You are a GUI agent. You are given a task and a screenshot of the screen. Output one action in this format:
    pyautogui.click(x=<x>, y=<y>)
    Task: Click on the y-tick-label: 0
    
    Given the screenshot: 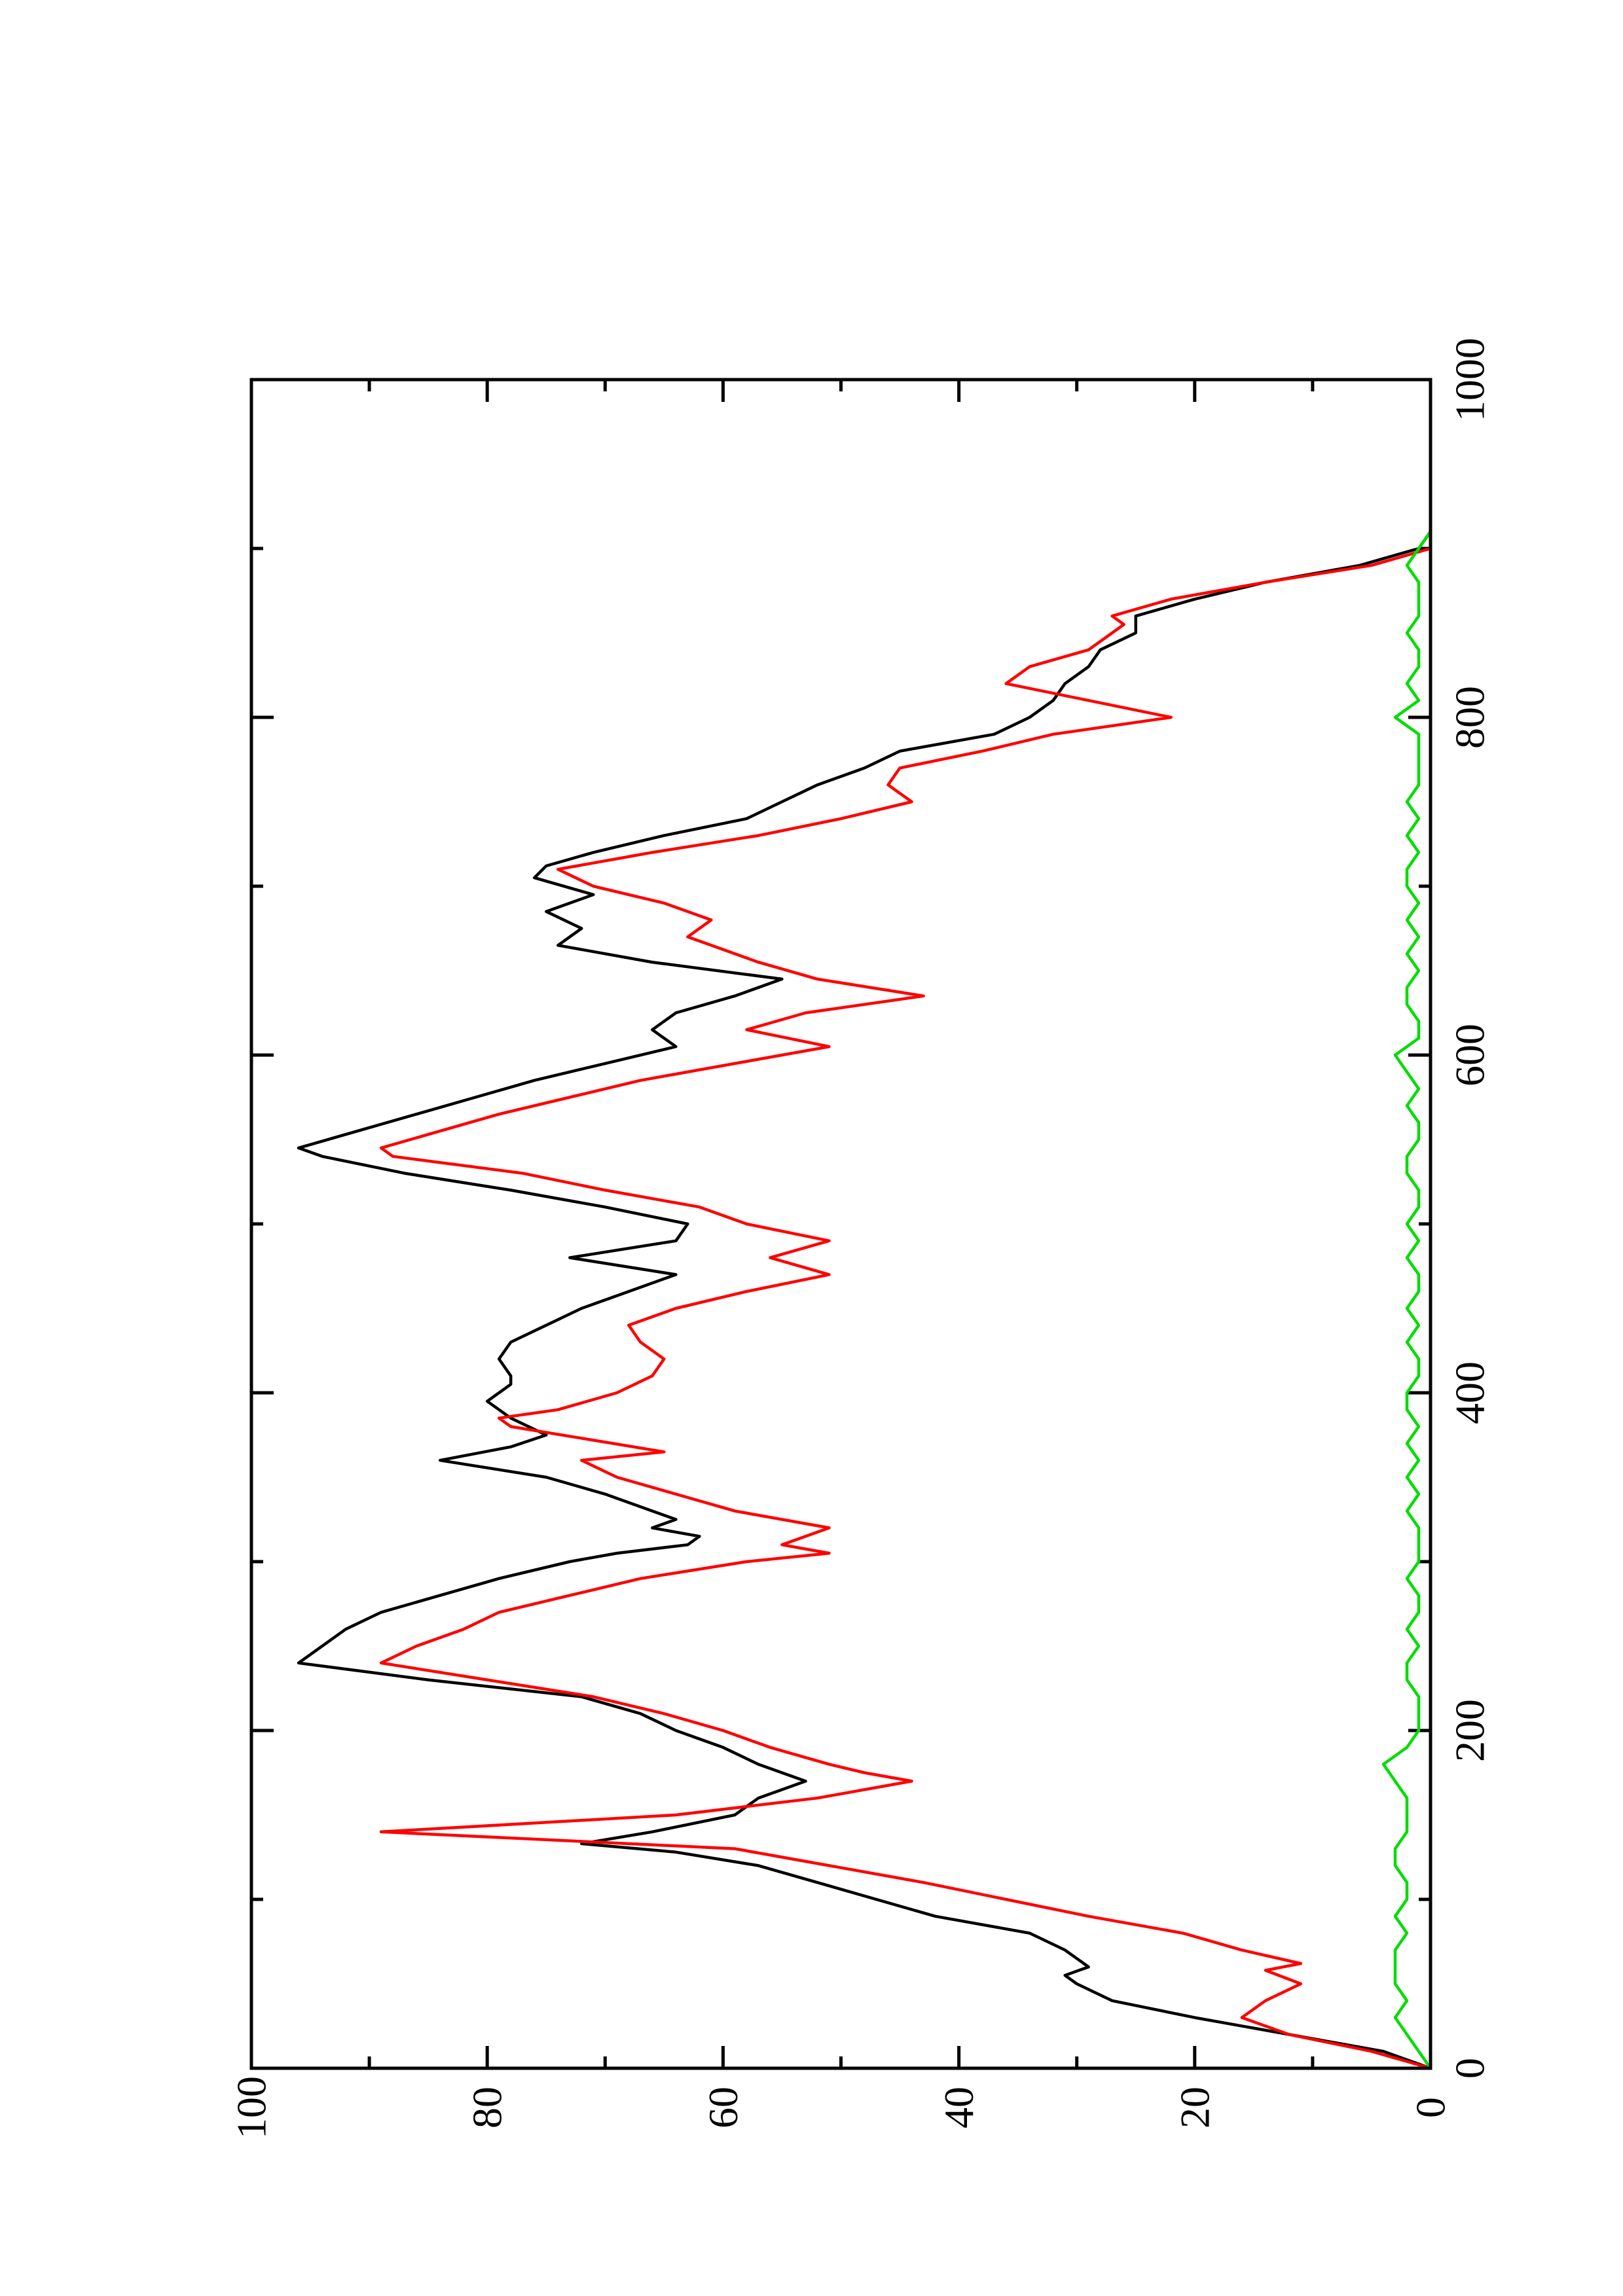 What is the action you would take?
    pyautogui.click(x=1431, y=2107)
    